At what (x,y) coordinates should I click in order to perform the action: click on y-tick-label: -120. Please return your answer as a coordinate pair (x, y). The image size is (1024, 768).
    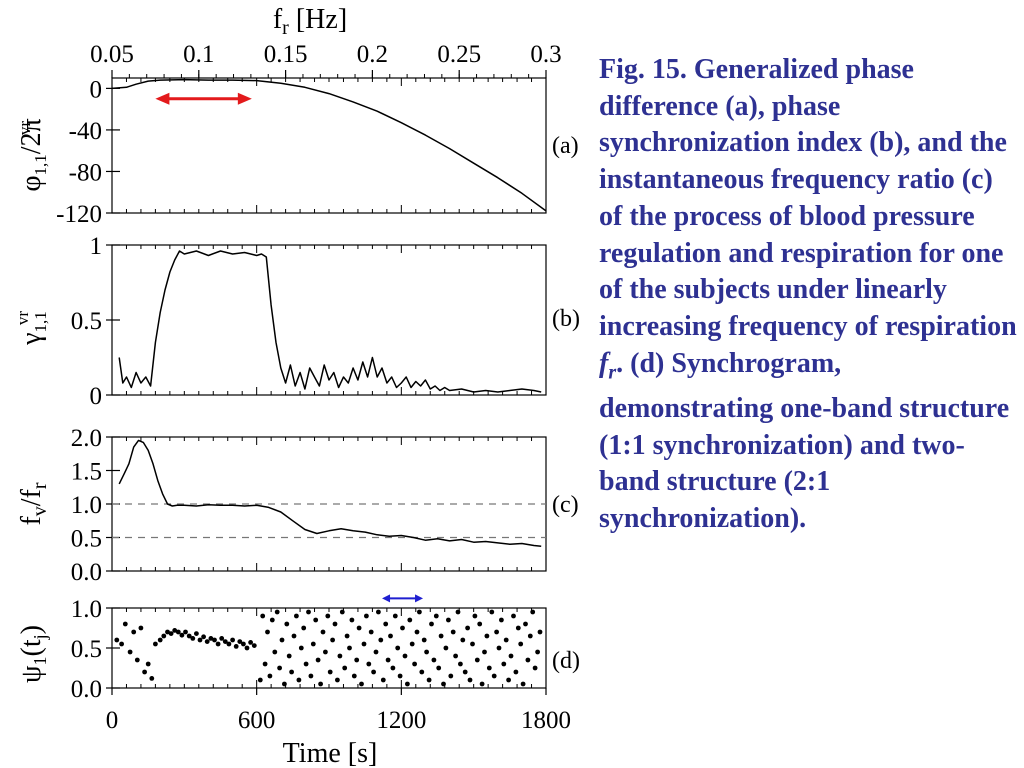
    Looking at the image, I should click on (79, 214).